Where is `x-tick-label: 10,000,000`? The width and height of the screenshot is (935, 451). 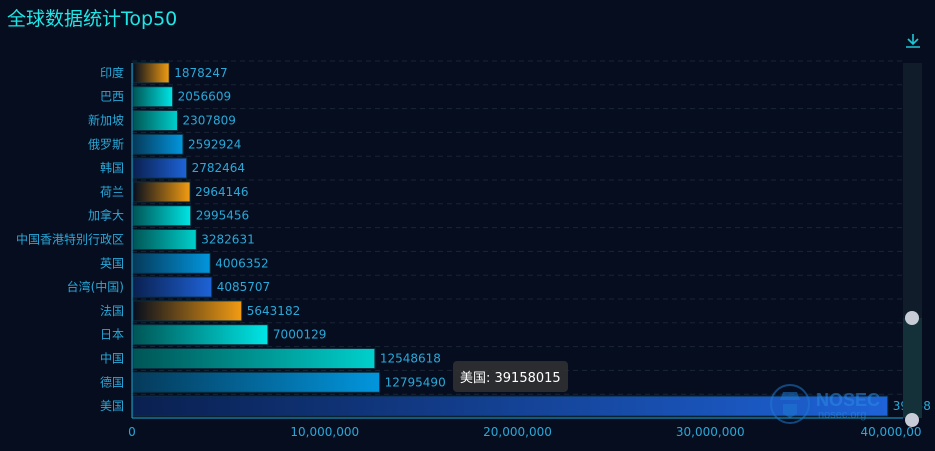
x-tick-label: 10,000,000 is located at coordinates (324, 432).